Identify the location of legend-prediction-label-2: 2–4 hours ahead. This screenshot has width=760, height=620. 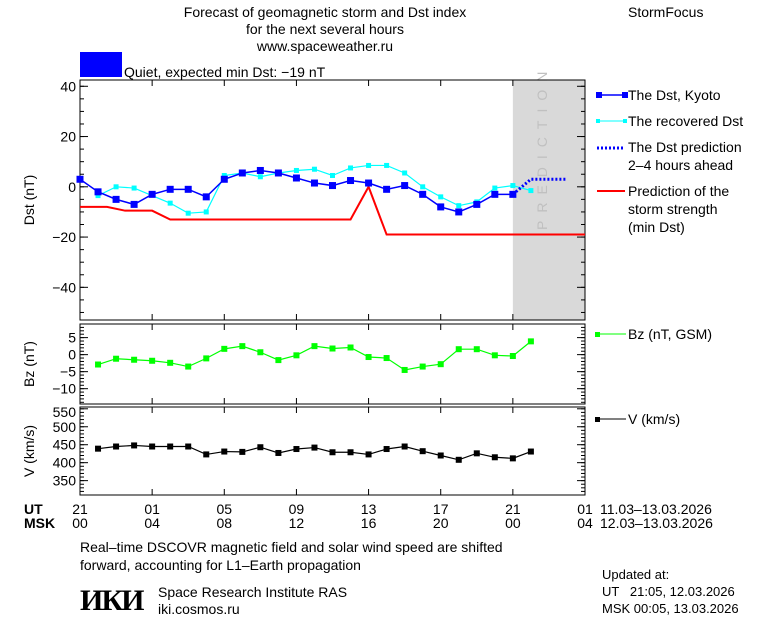
(680, 165).